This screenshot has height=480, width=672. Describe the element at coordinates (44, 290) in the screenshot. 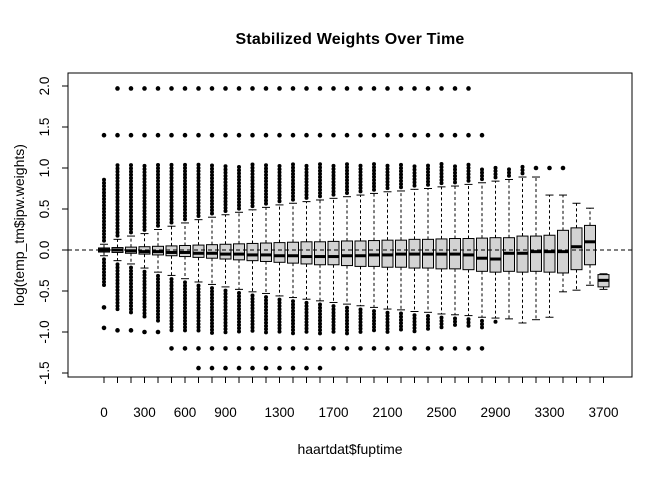

I see `y-tick-label: -0.5` at that location.